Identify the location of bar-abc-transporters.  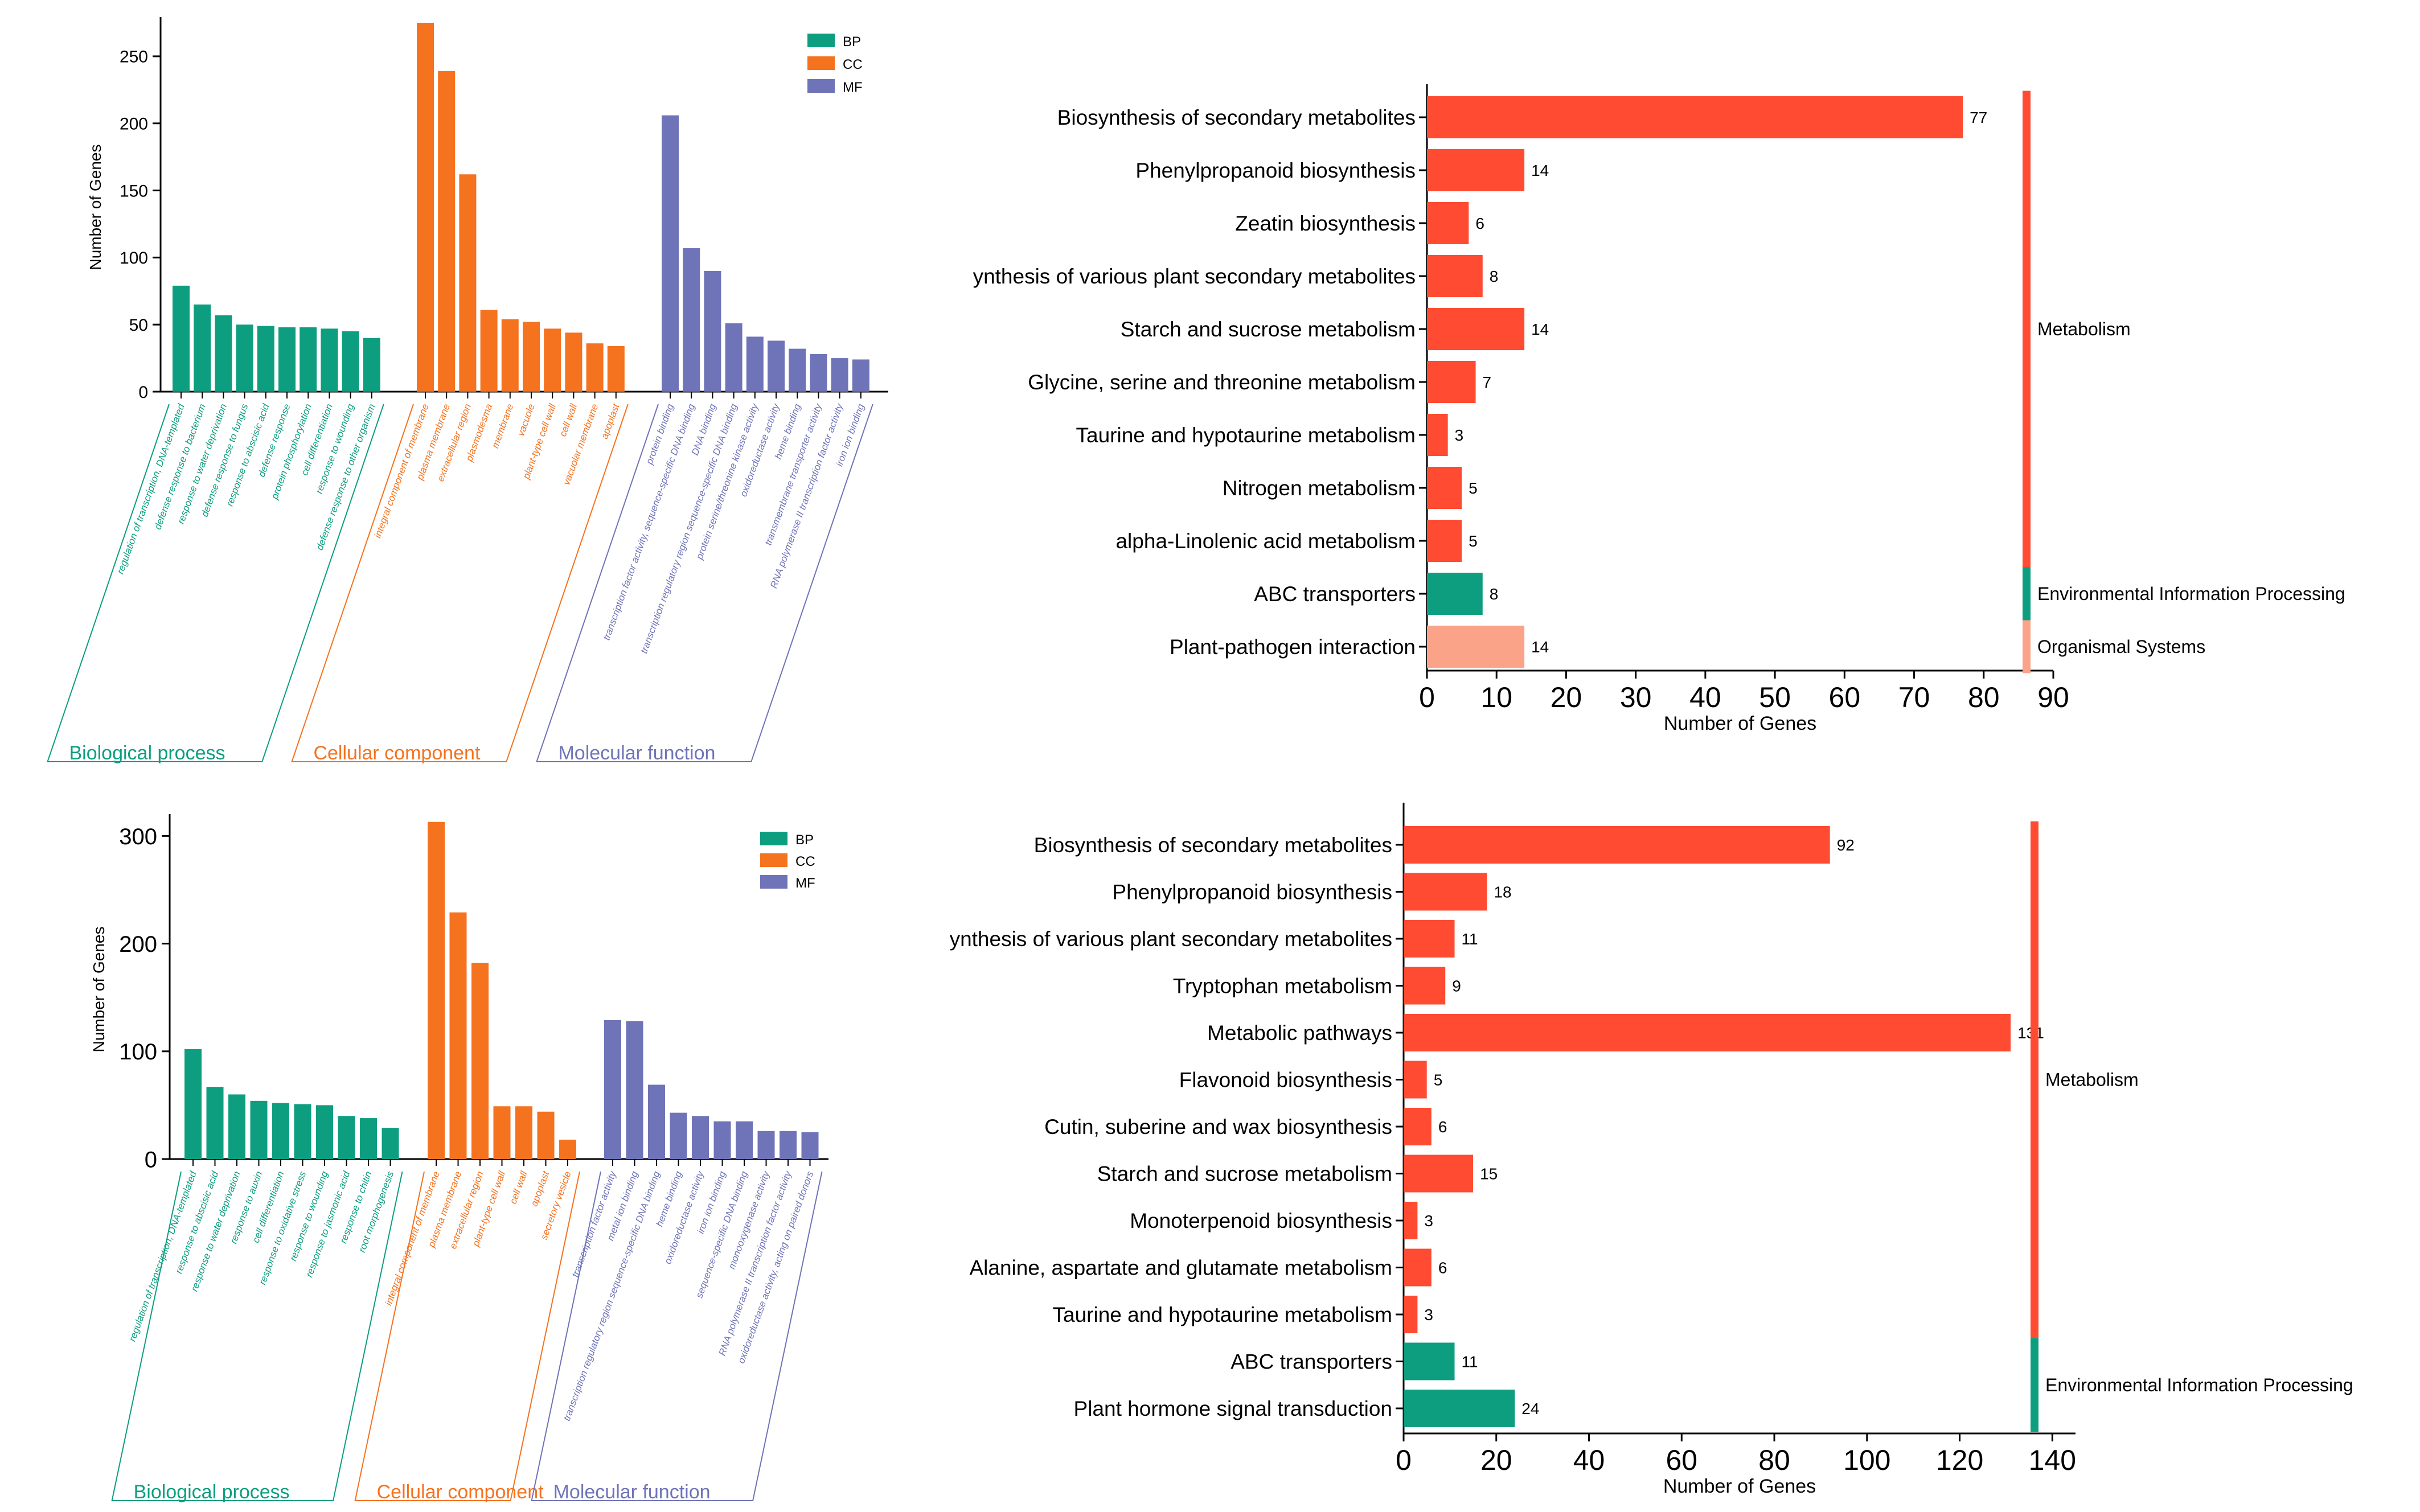
(1429, 1361).